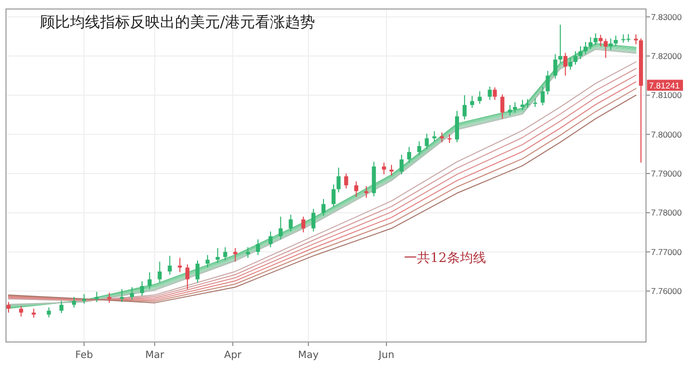 The height and width of the screenshot is (368, 688). I want to click on y-tick-label: 7.76000, so click(666, 291).